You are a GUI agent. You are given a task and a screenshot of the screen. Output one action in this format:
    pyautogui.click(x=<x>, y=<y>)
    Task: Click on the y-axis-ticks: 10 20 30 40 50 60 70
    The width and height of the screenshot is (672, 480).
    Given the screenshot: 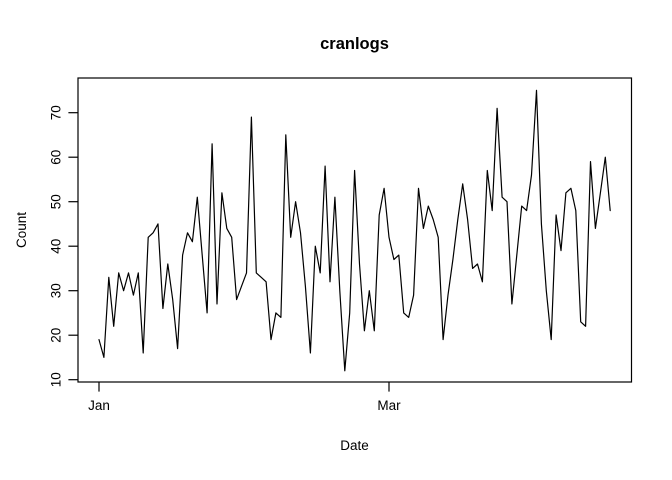 What is the action you would take?
    pyautogui.click(x=63, y=246)
    